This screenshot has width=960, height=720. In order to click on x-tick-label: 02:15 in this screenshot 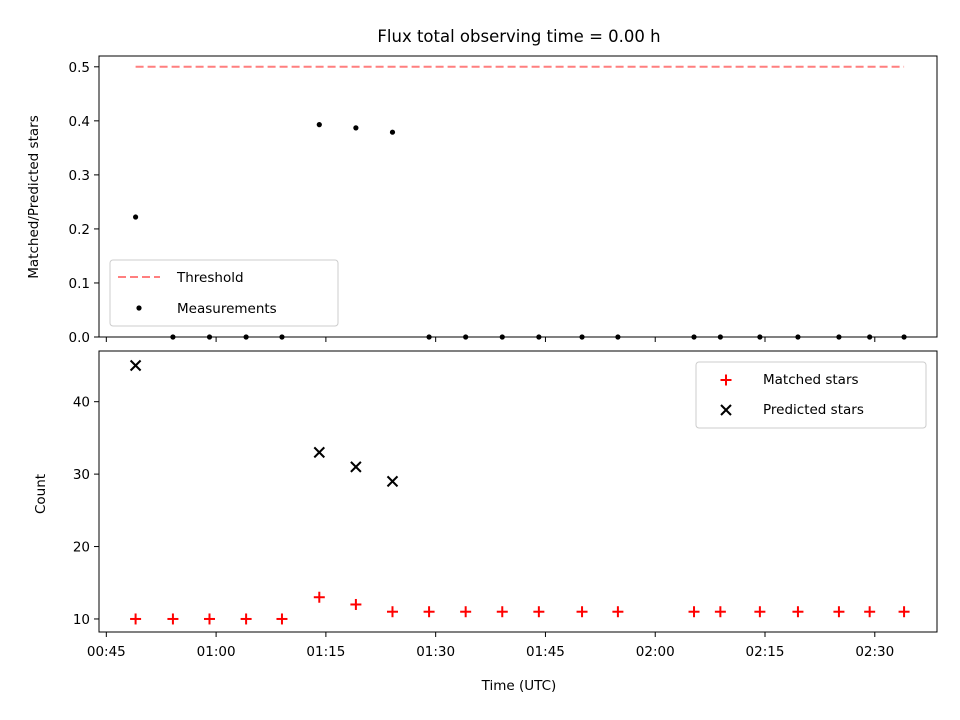, I will do `click(765, 652)`.